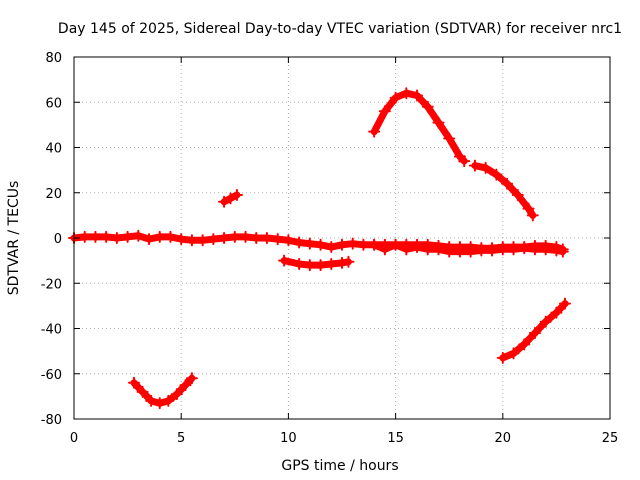 This screenshot has height=480, width=640. I want to click on x-tick-label: 5, so click(181, 438).